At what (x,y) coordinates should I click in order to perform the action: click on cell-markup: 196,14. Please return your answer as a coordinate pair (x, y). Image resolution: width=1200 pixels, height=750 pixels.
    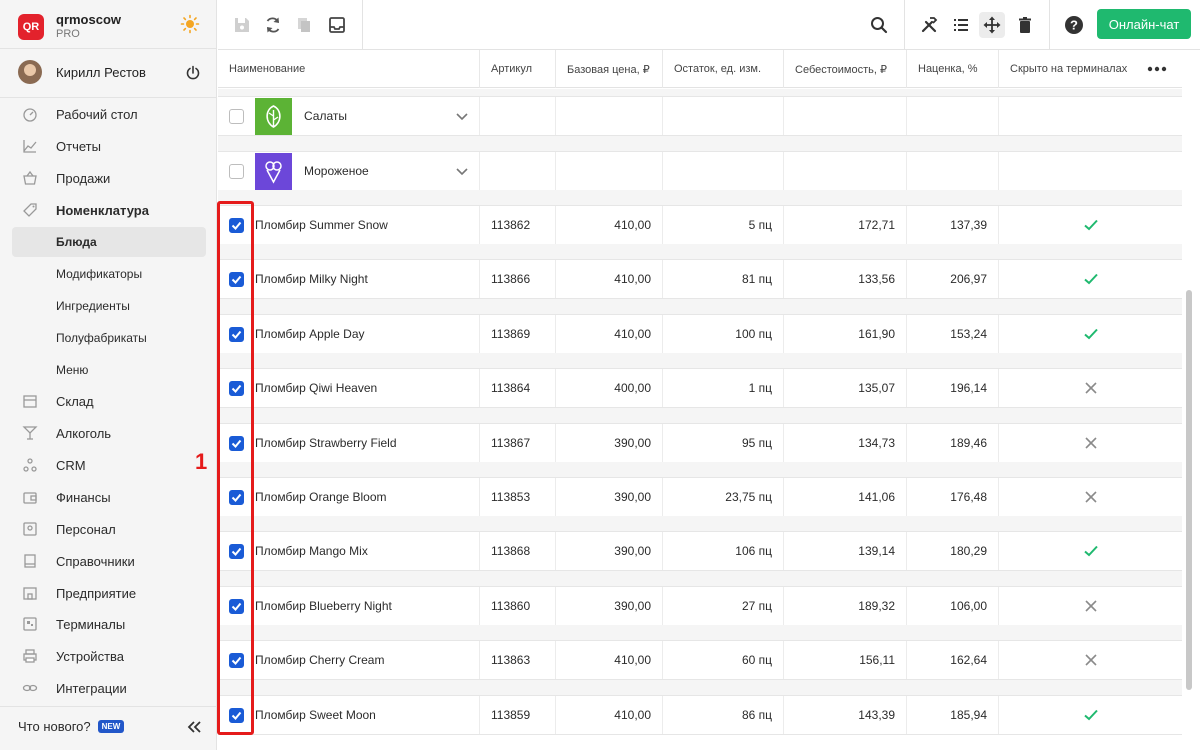
    Looking at the image, I should click on (952, 388).